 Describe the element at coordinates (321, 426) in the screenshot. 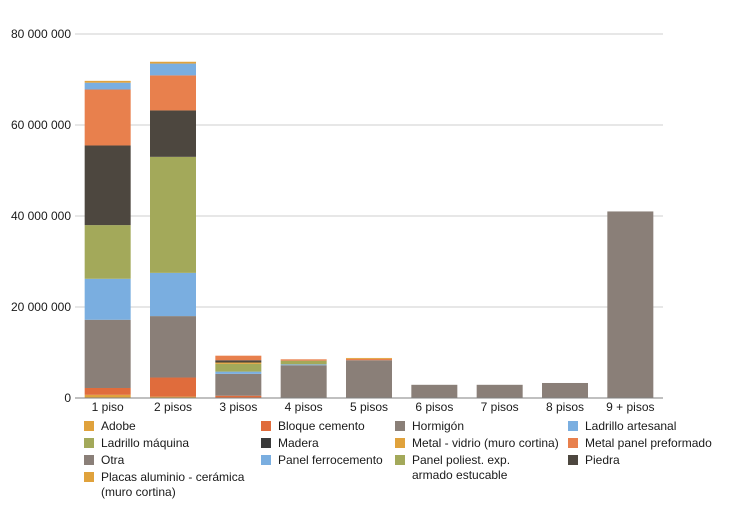

I see `legend-label: Bloque cemento` at that location.